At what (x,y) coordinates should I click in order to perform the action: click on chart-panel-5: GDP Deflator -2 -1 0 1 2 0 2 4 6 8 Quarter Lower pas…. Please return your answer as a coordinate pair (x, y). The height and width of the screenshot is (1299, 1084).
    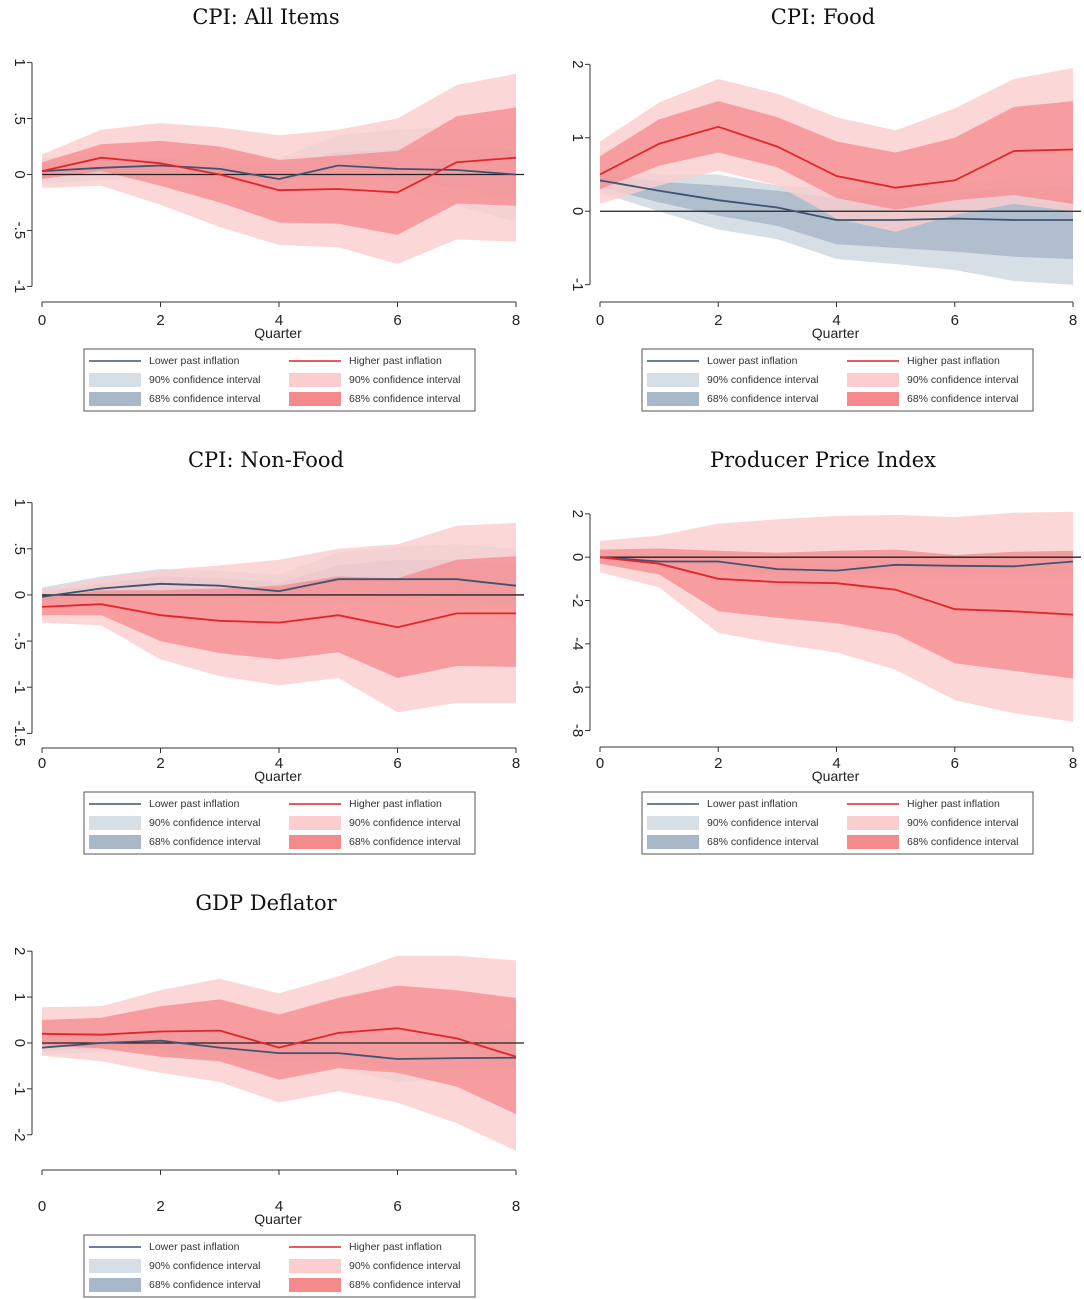
    Looking at the image, I should click on (267, 1094).